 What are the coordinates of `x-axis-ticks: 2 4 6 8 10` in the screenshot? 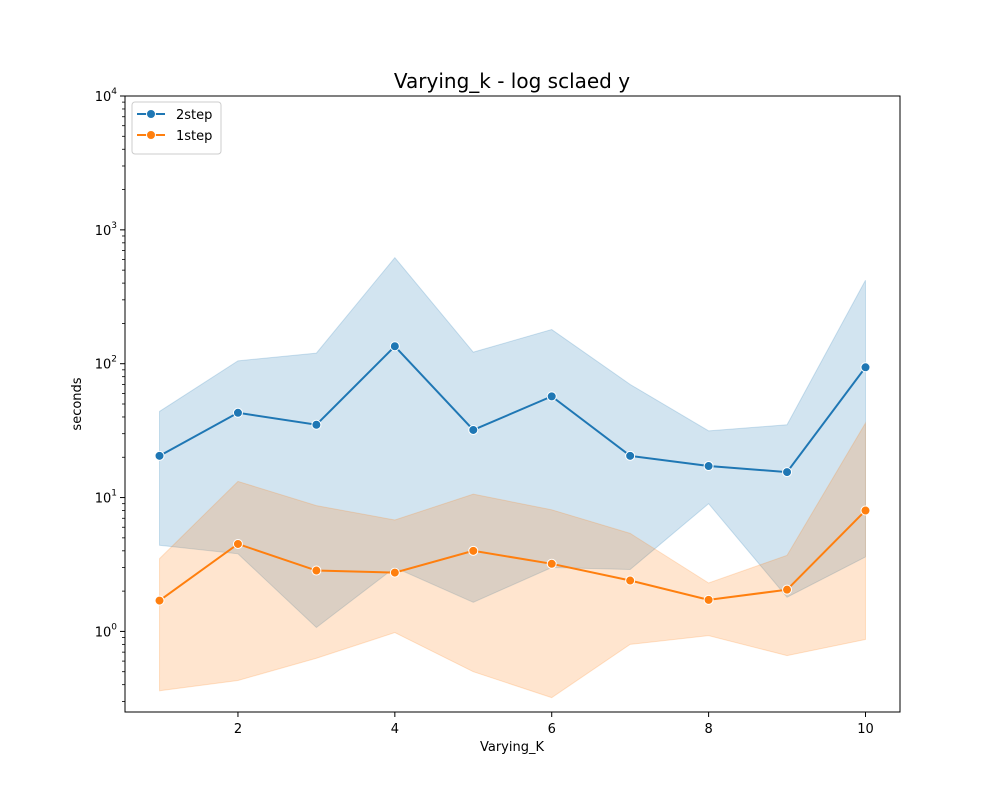 It's located at (554, 724).